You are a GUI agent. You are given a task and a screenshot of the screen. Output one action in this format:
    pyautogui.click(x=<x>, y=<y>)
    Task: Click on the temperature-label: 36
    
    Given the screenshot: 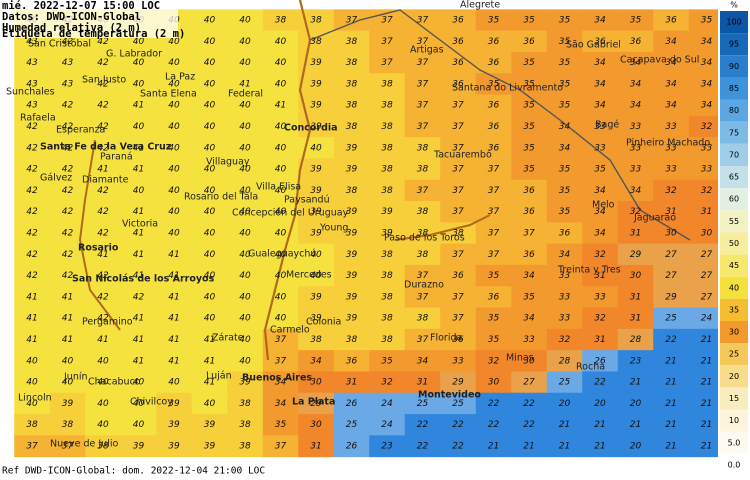 What is the action you would take?
    pyautogui.click(x=458, y=42)
    